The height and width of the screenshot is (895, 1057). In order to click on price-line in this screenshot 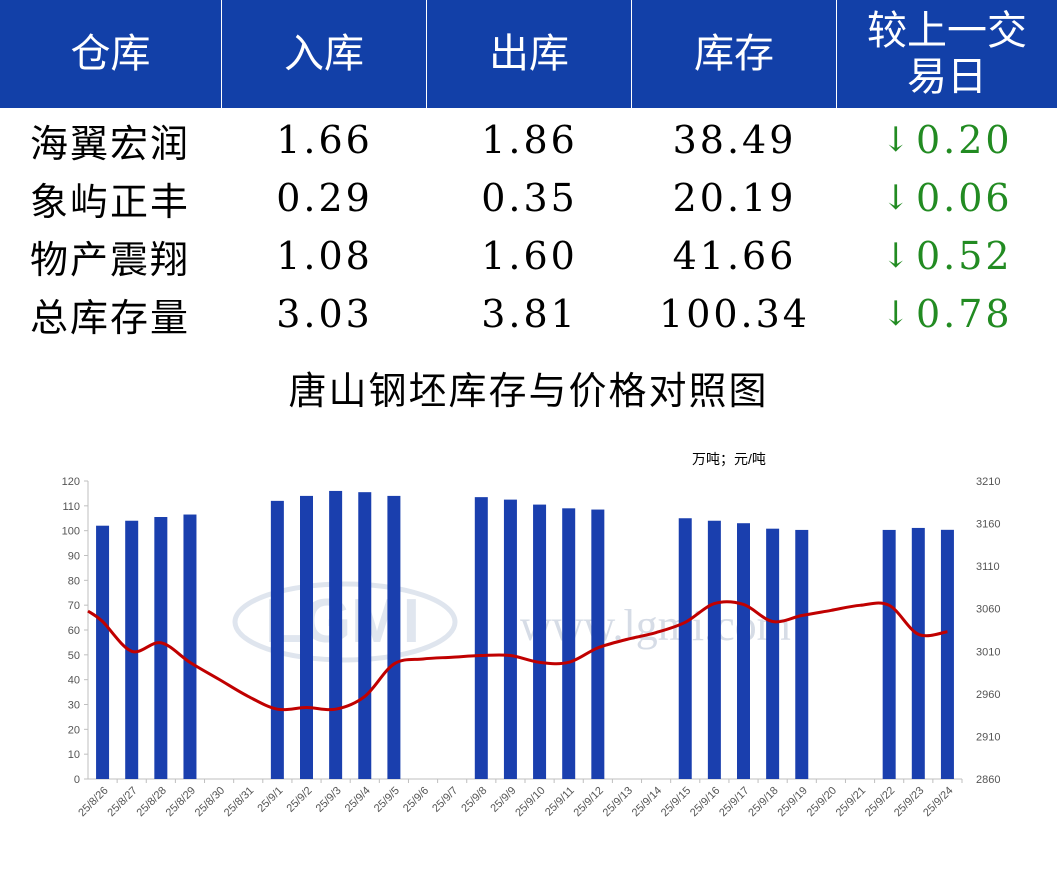, I will do `click(517, 656)`.